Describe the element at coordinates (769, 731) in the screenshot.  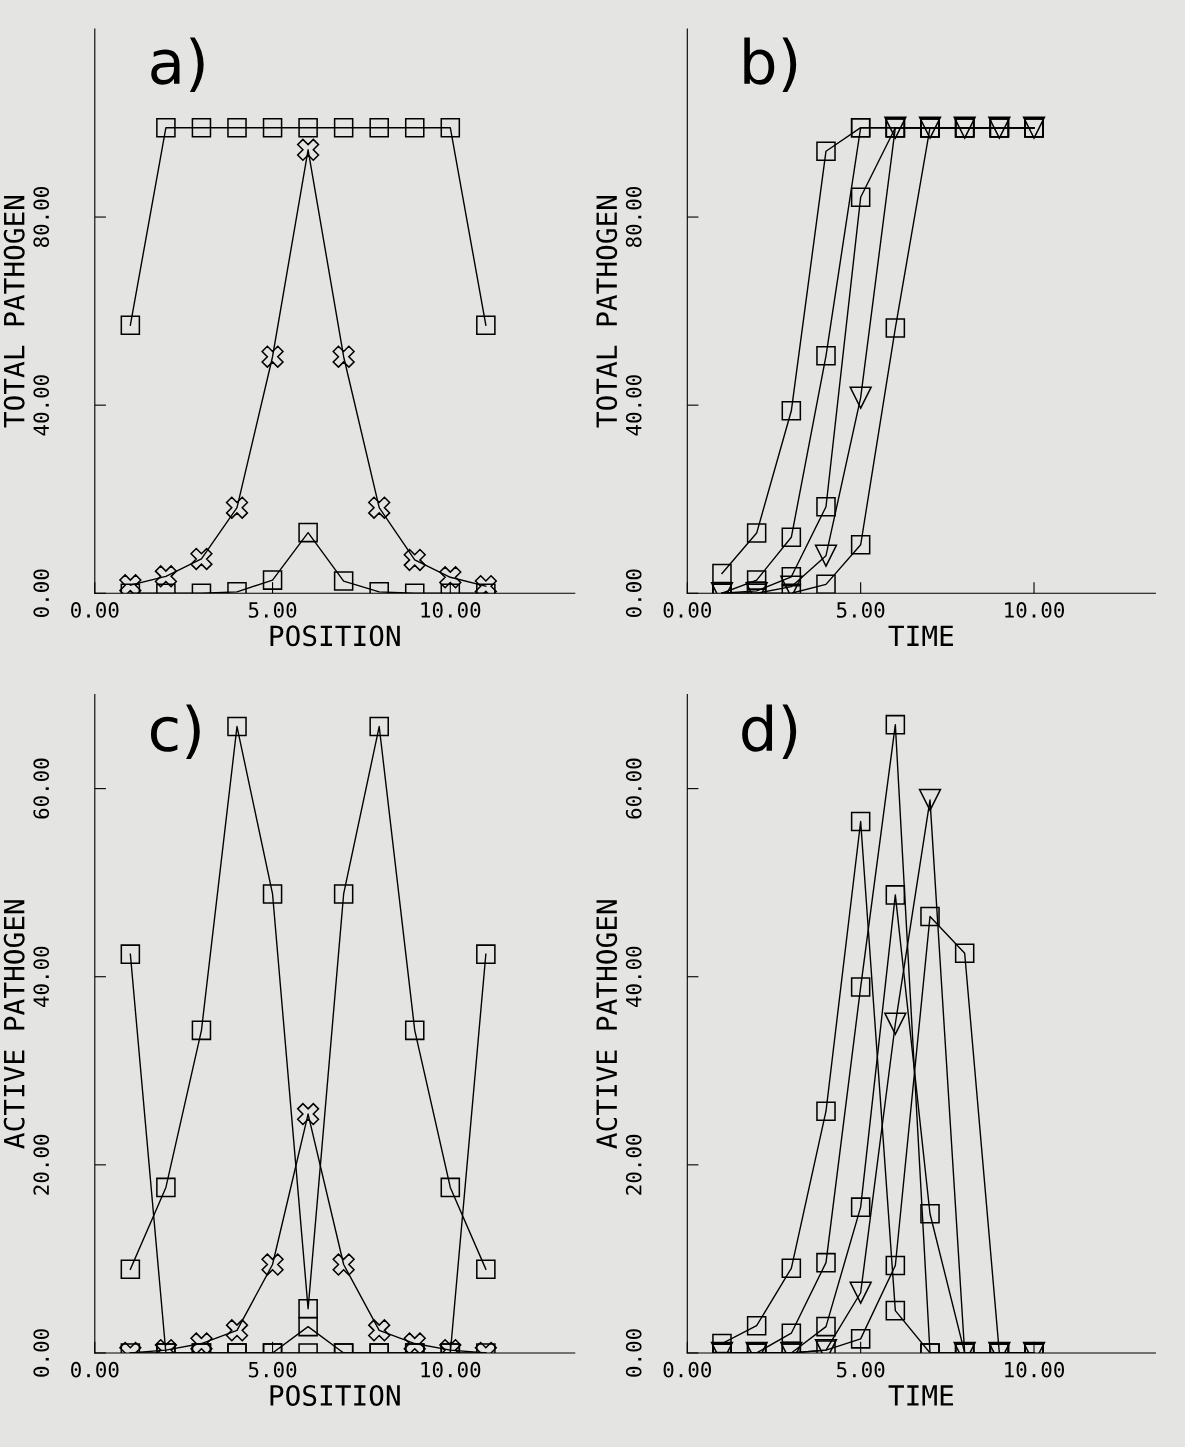
I see `chart-title: d)` at that location.